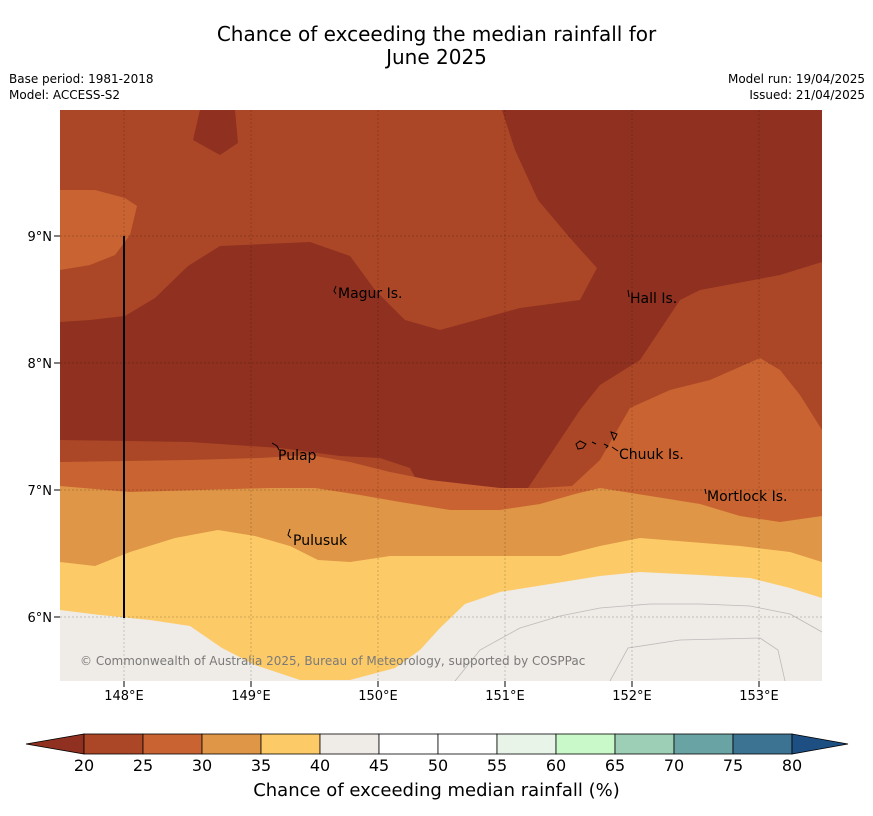  Describe the element at coordinates (441, 684) in the screenshot. I see `lon-ticks` at that location.